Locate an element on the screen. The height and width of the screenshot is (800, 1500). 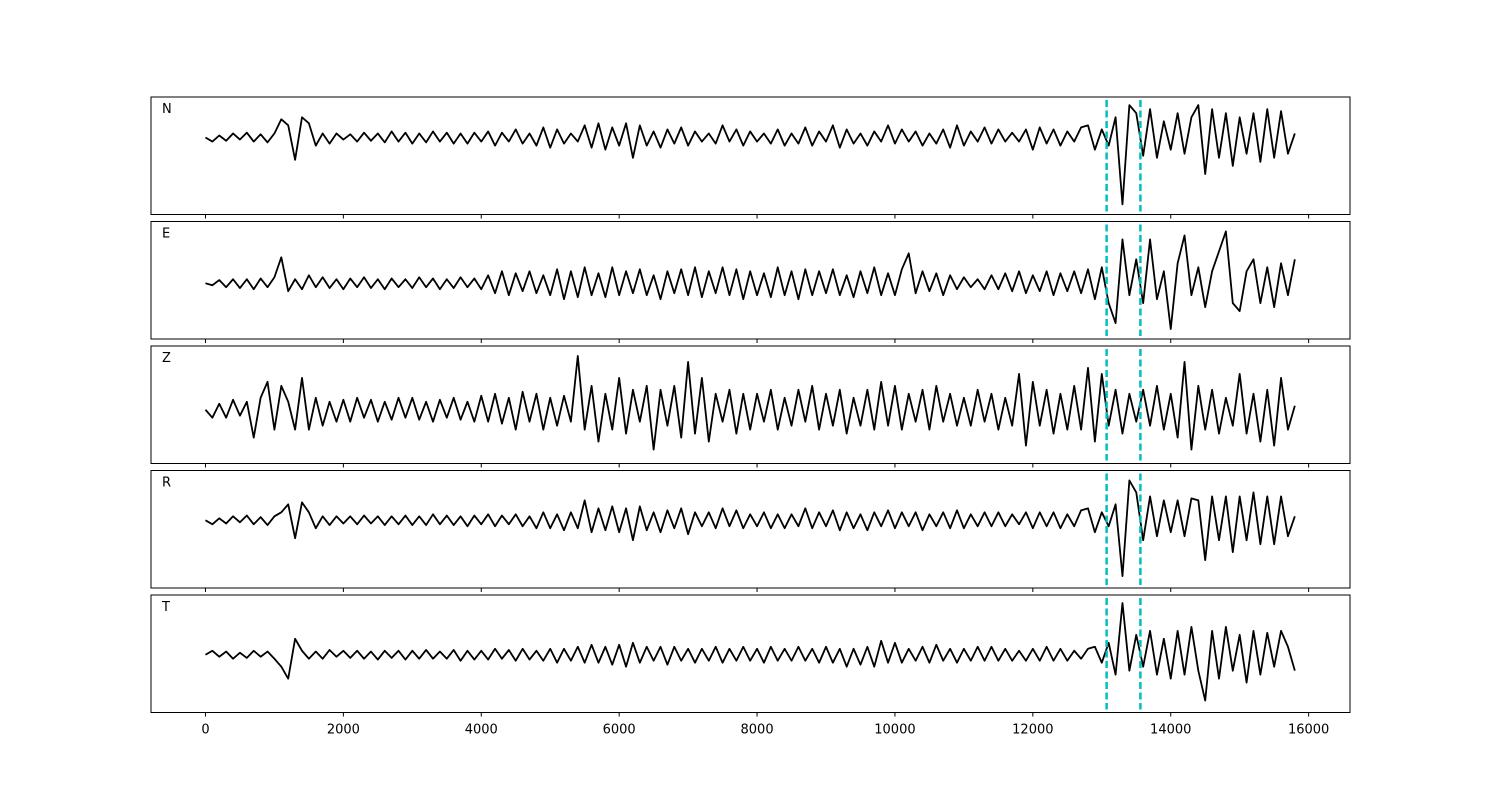
panel-label: Z is located at coordinates (166, 358).